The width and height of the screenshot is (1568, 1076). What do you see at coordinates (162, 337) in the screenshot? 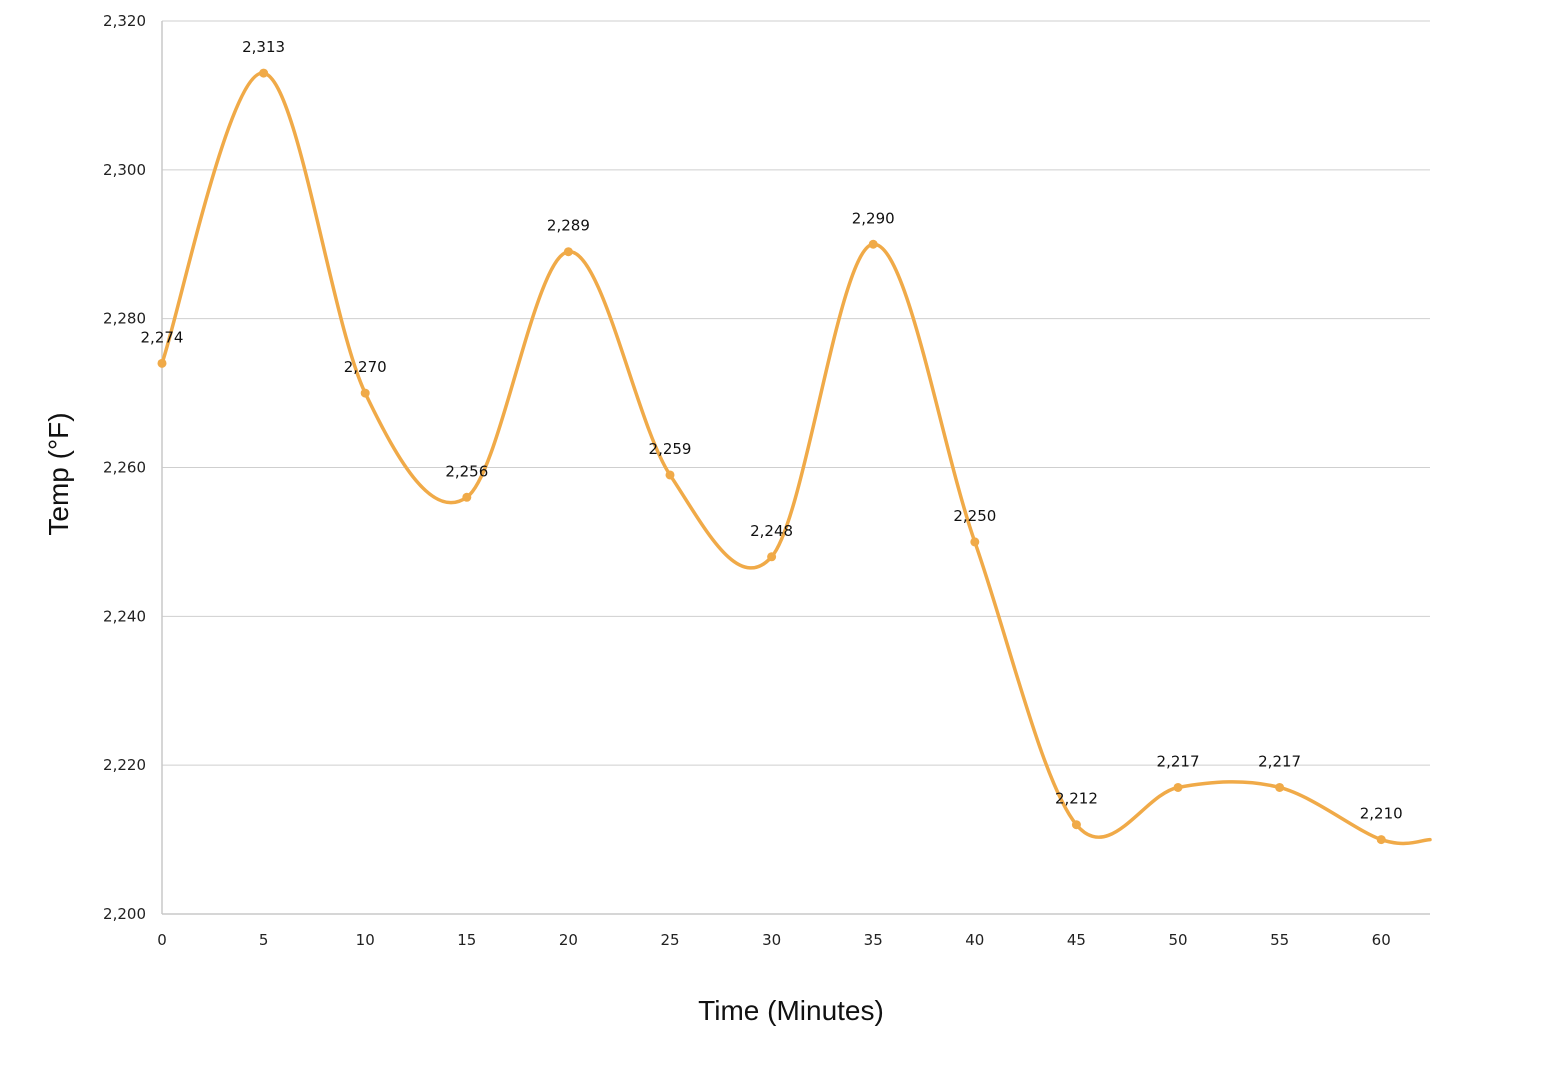
I see `data-label: 2,274` at bounding box center [162, 337].